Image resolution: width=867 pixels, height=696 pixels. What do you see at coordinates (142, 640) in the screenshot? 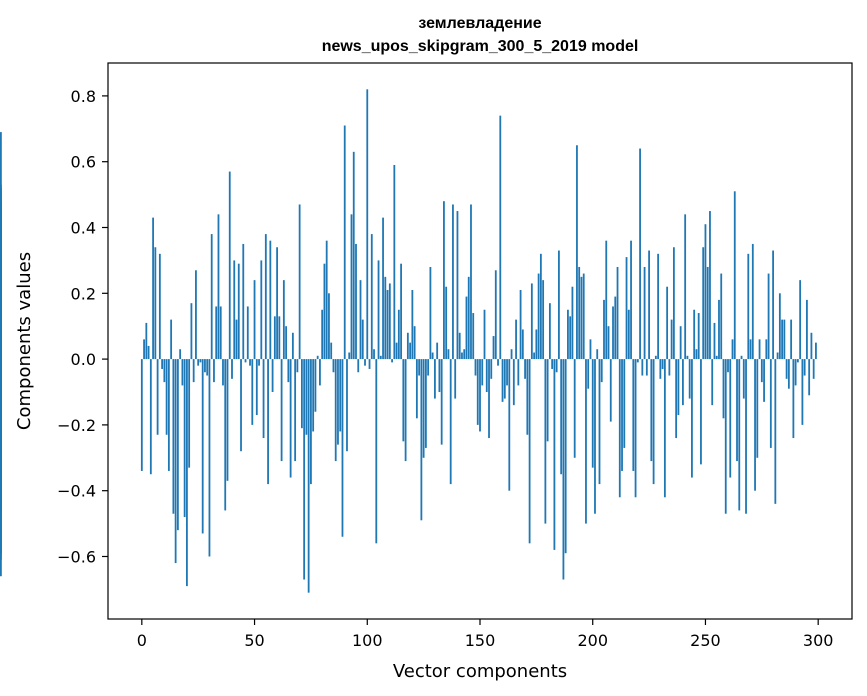
I see `x-tick-label: 0` at bounding box center [142, 640].